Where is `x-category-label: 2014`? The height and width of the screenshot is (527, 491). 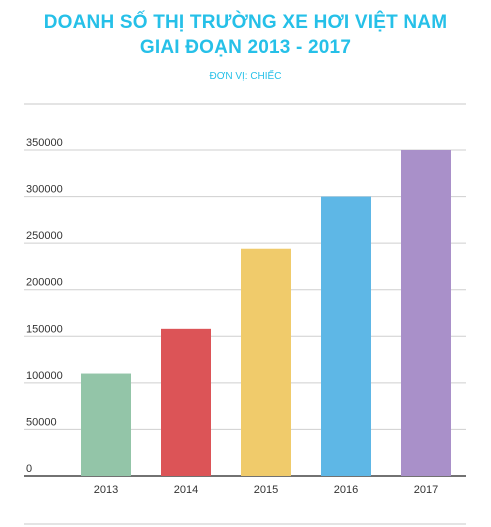 x-category-label: 2014 is located at coordinates (186, 490).